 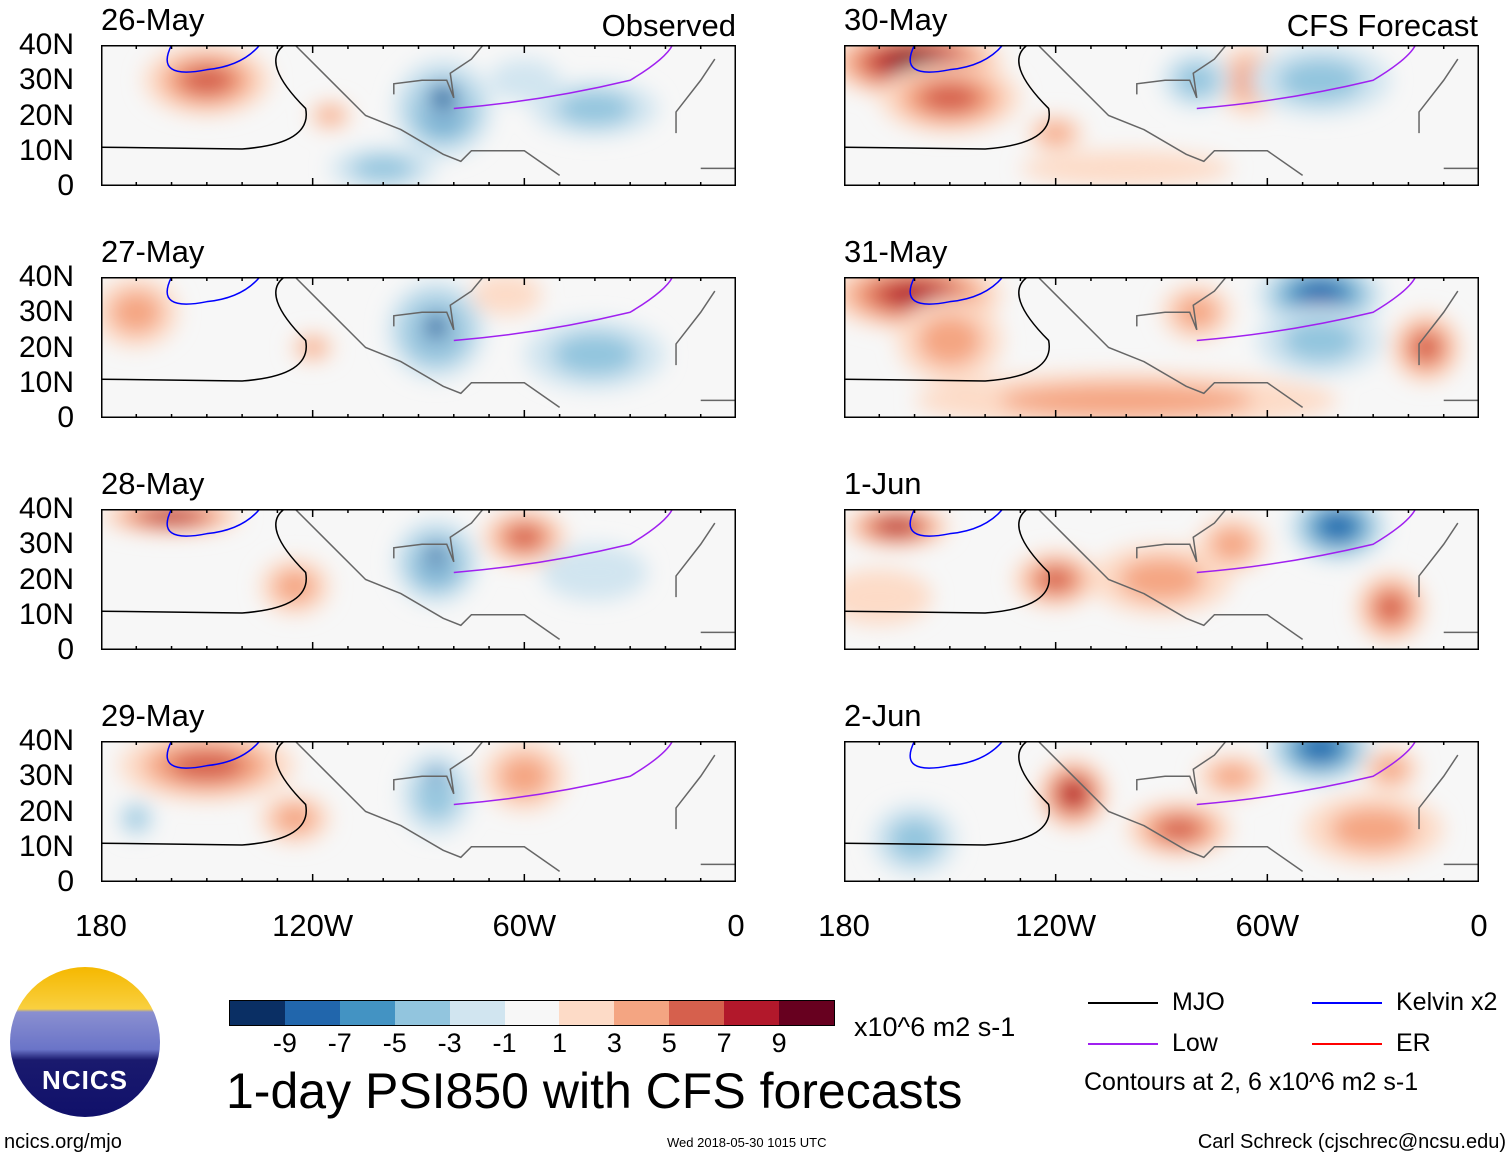 I want to click on logo-text: NCICS, so click(x=85, y=1080).